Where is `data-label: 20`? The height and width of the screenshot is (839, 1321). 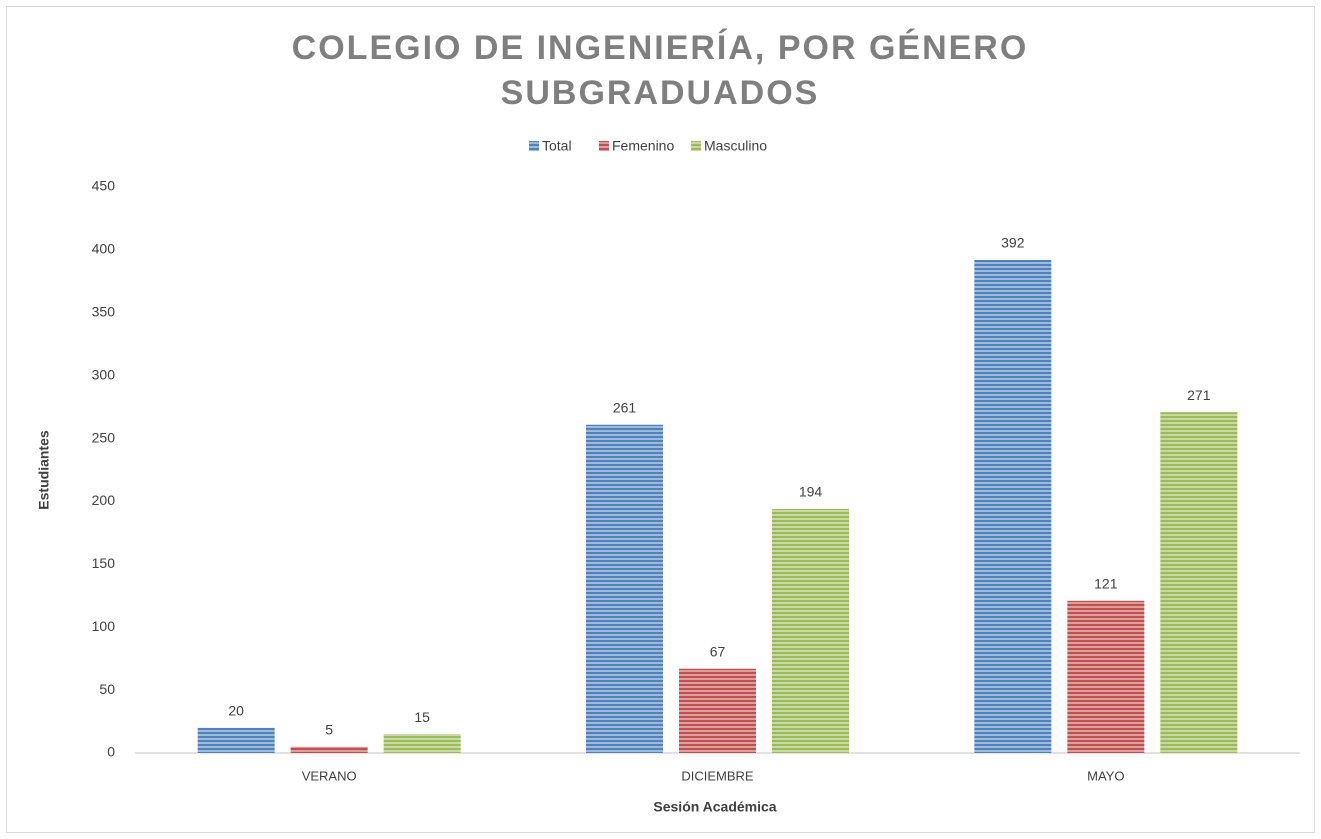 data-label: 20 is located at coordinates (236, 711).